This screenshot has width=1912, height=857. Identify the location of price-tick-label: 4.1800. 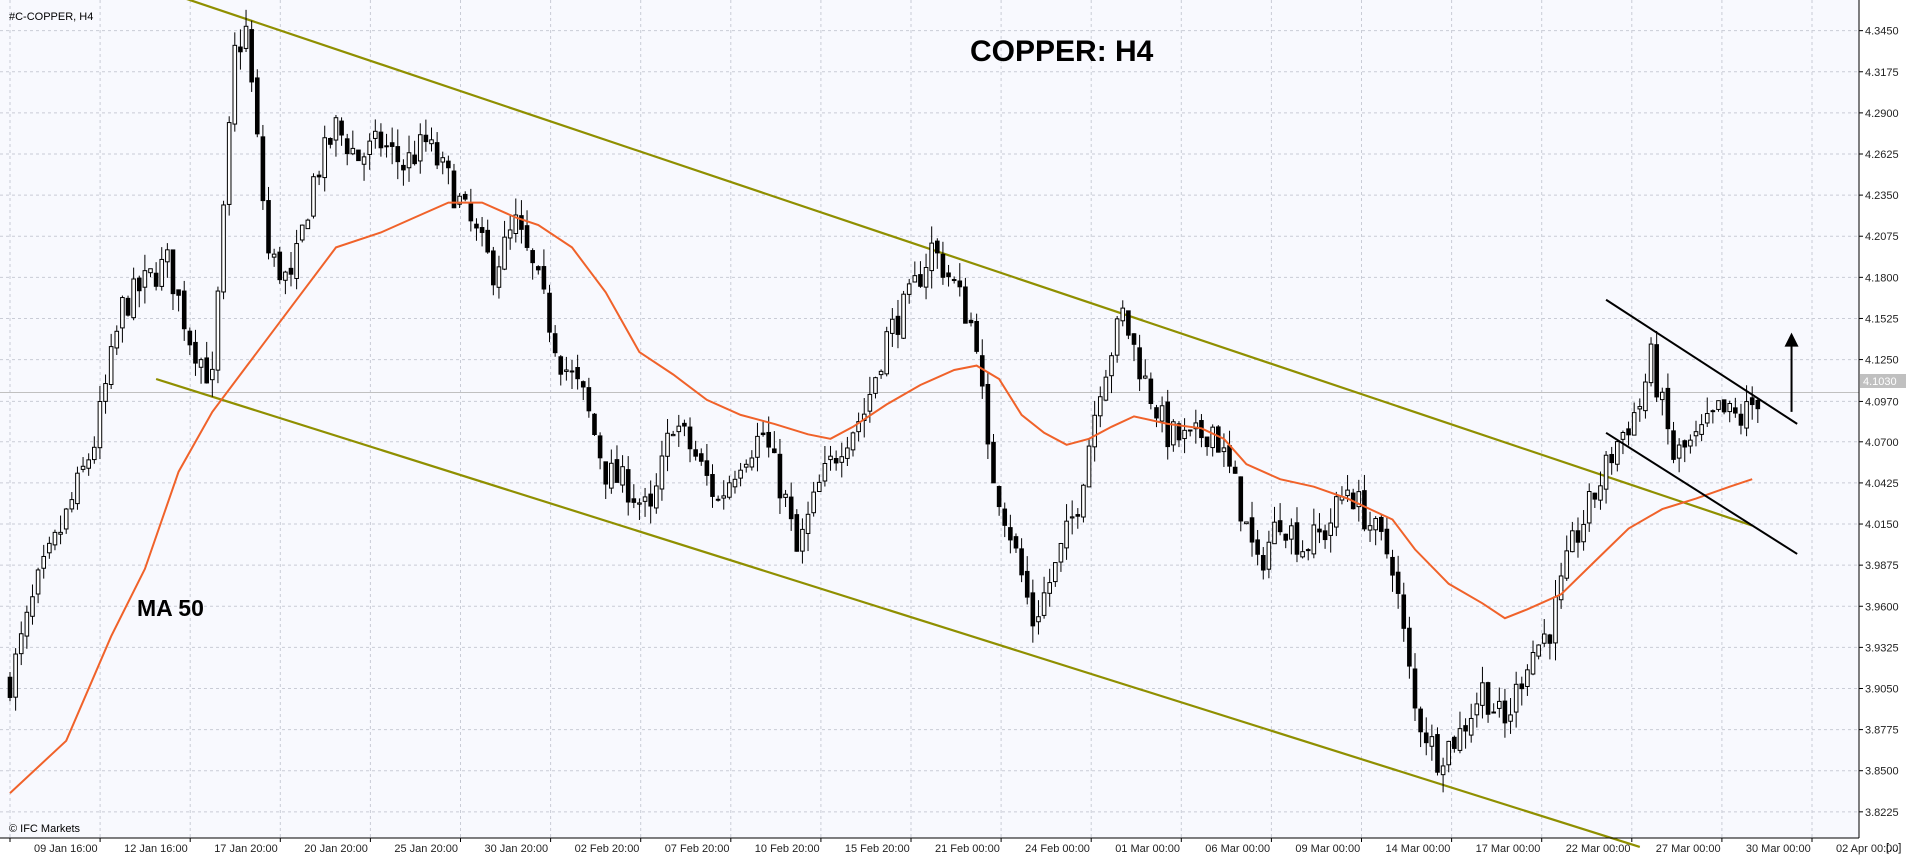
(1882, 278).